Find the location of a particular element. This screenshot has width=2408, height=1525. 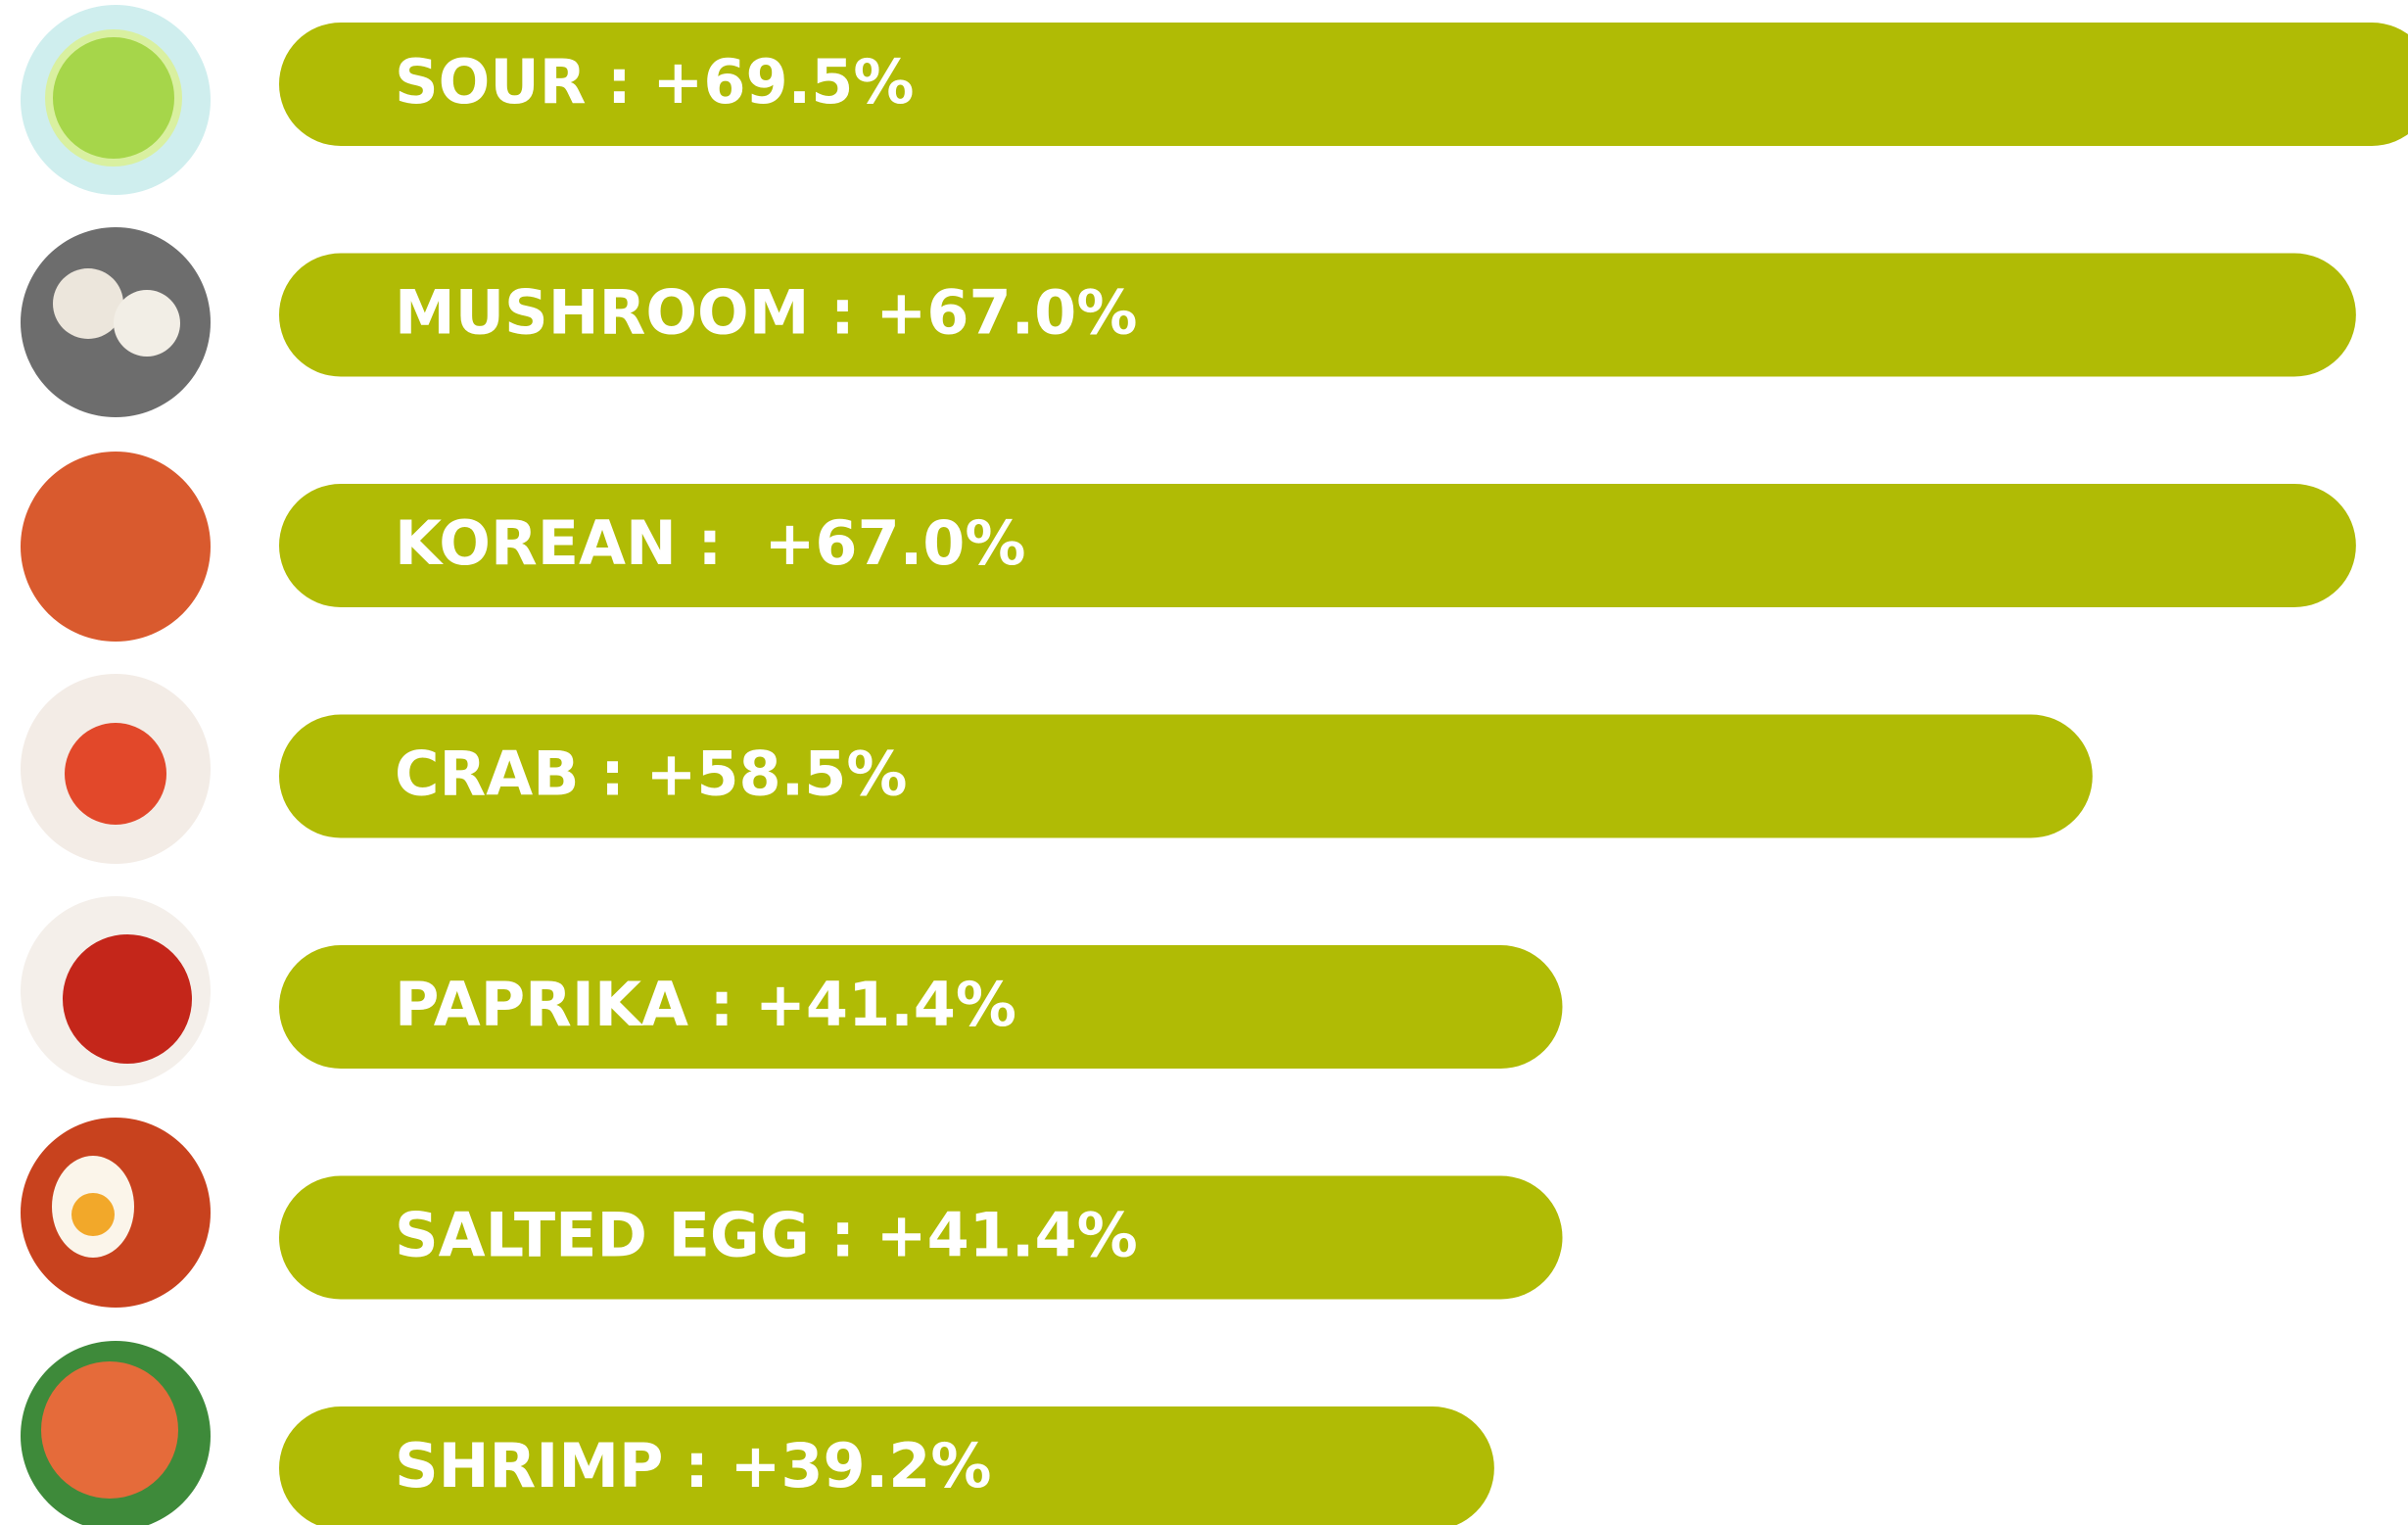

bar-label: SOUR : +69.5% is located at coordinates (655, 82).